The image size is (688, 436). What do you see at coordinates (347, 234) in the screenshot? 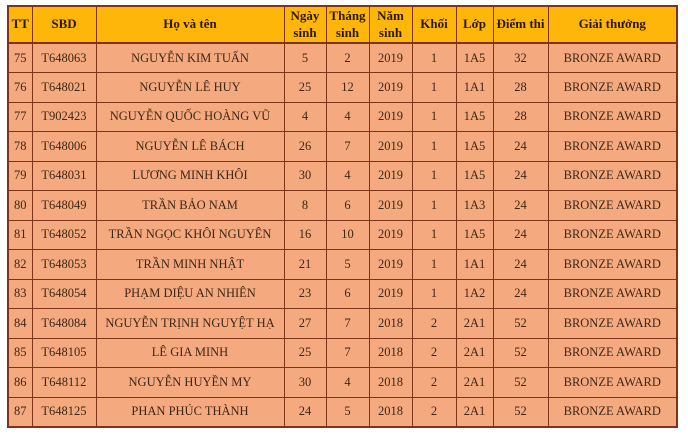
I see `cell-month: 10` at bounding box center [347, 234].